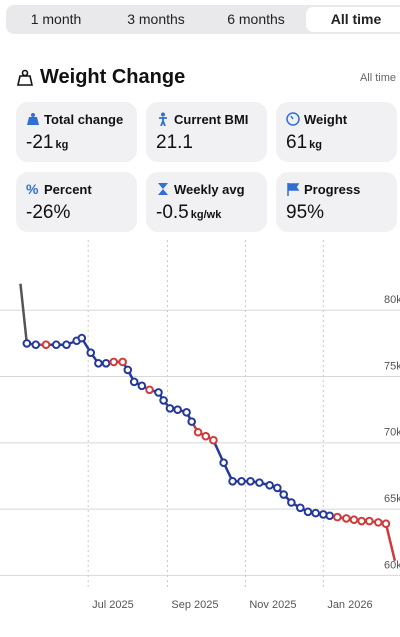  What do you see at coordinates (272, 605) in the screenshot?
I see `x-tick-label: Nov 2025` at bounding box center [272, 605].